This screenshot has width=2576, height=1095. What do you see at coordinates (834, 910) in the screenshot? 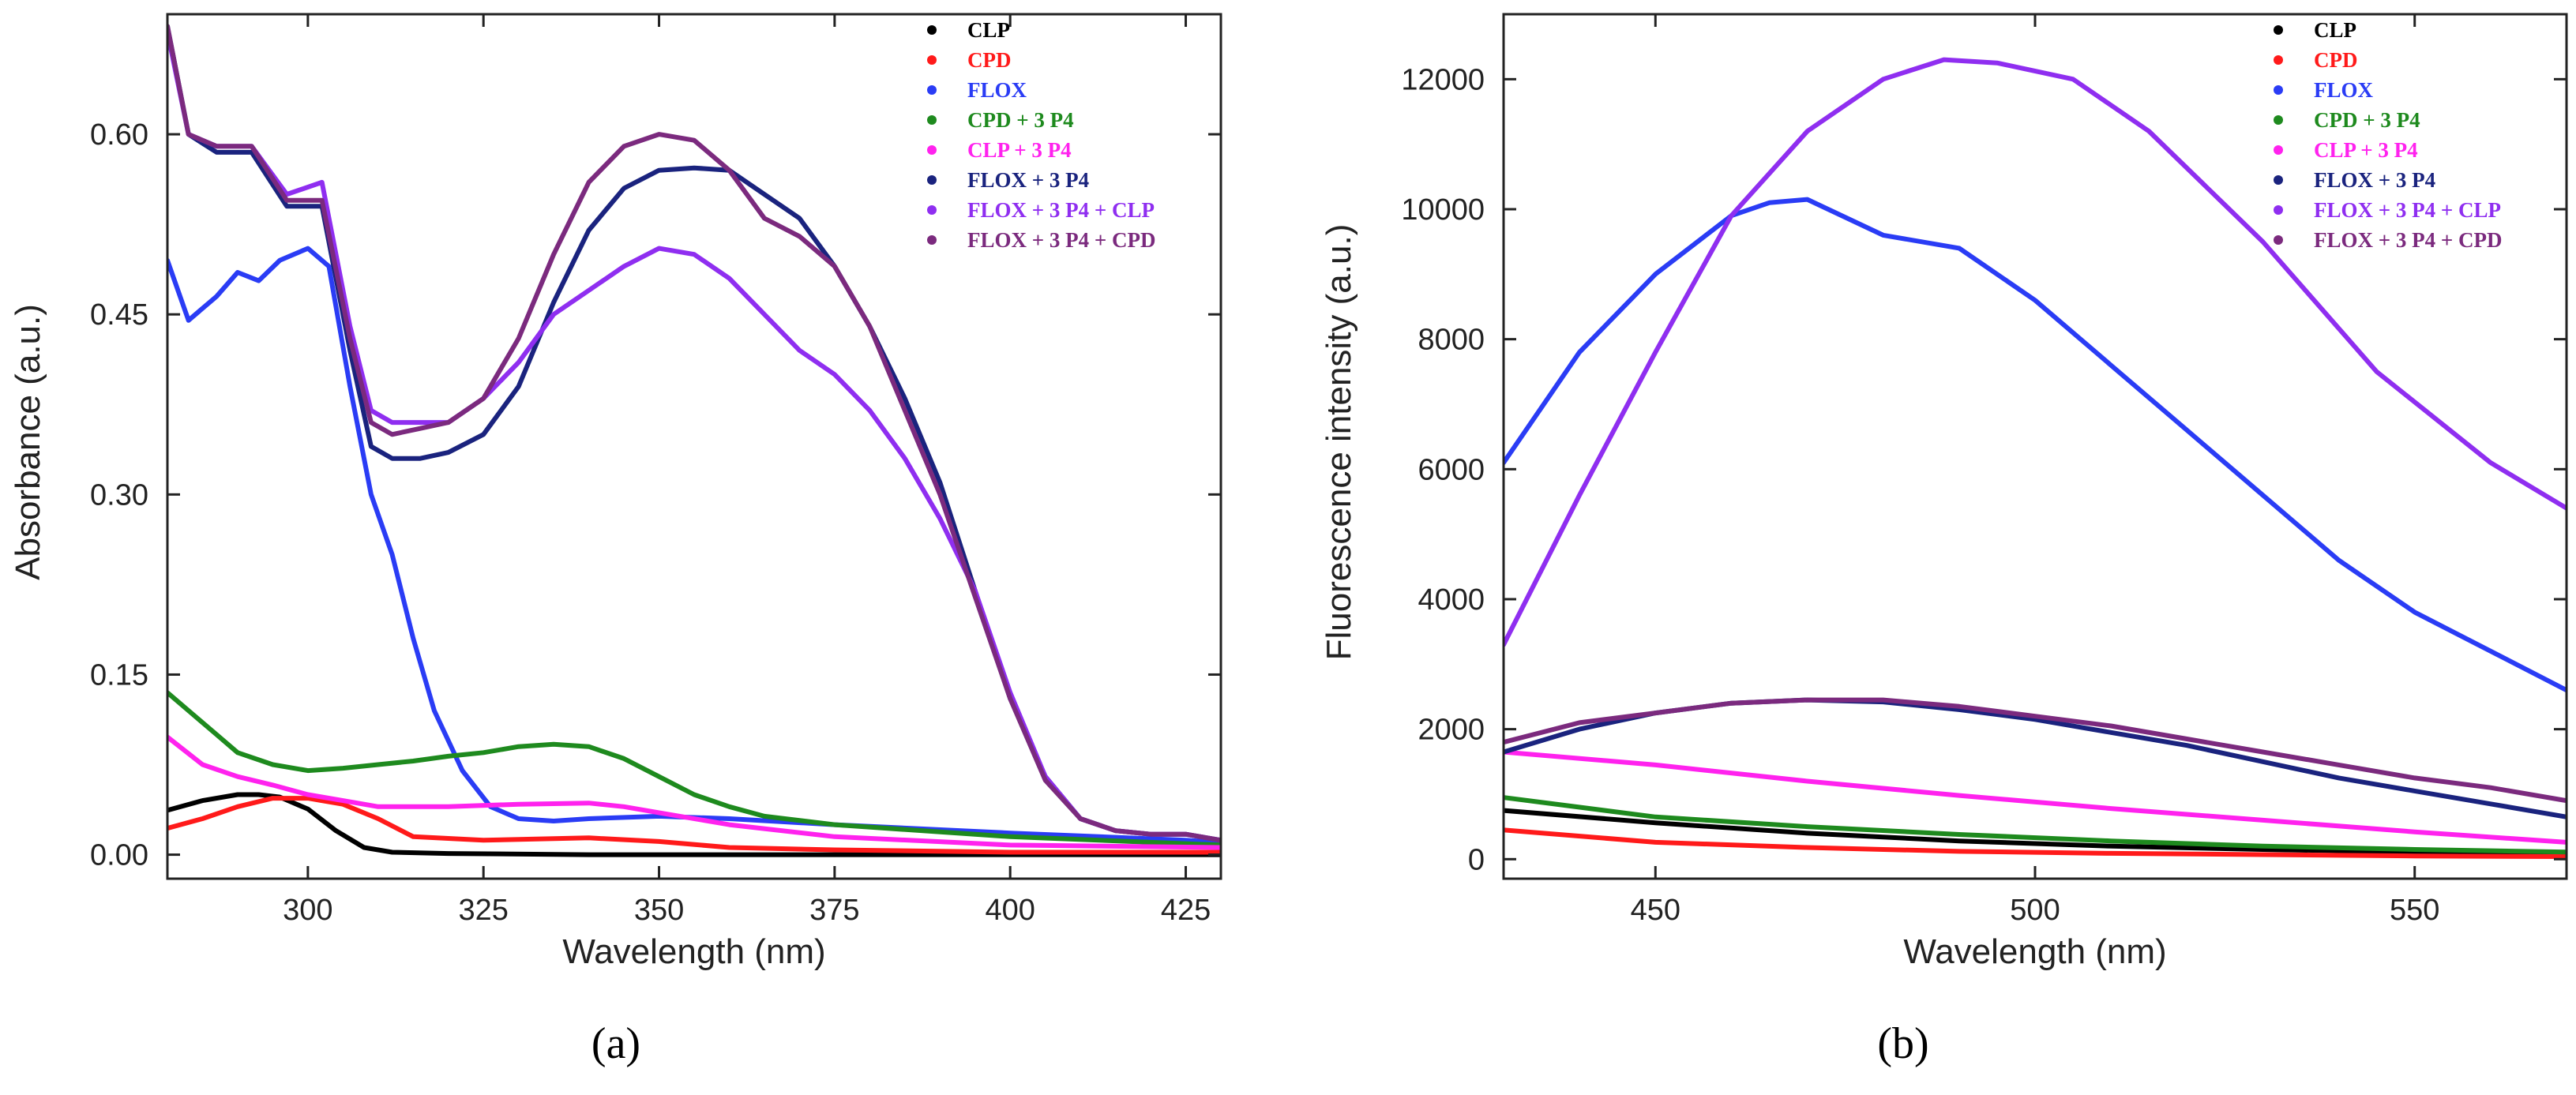
I see `x-tick-label: 375` at bounding box center [834, 910].